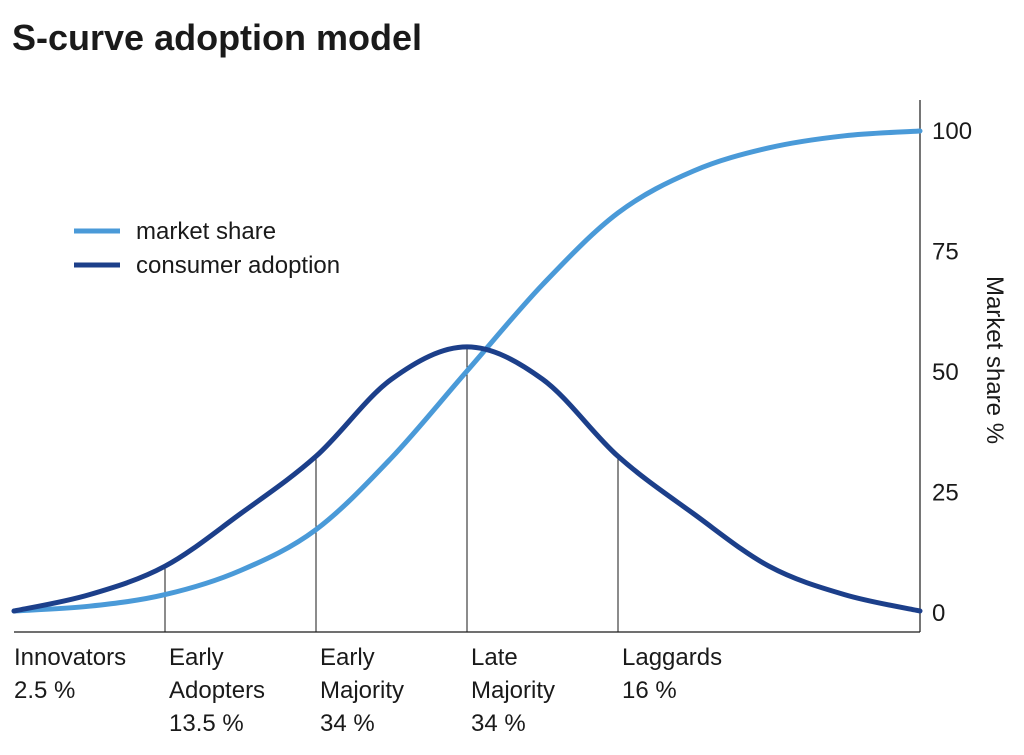 Image resolution: width=1024 pixels, height=755 pixels. I want to click on legend-label: market share, so click(206, 231).